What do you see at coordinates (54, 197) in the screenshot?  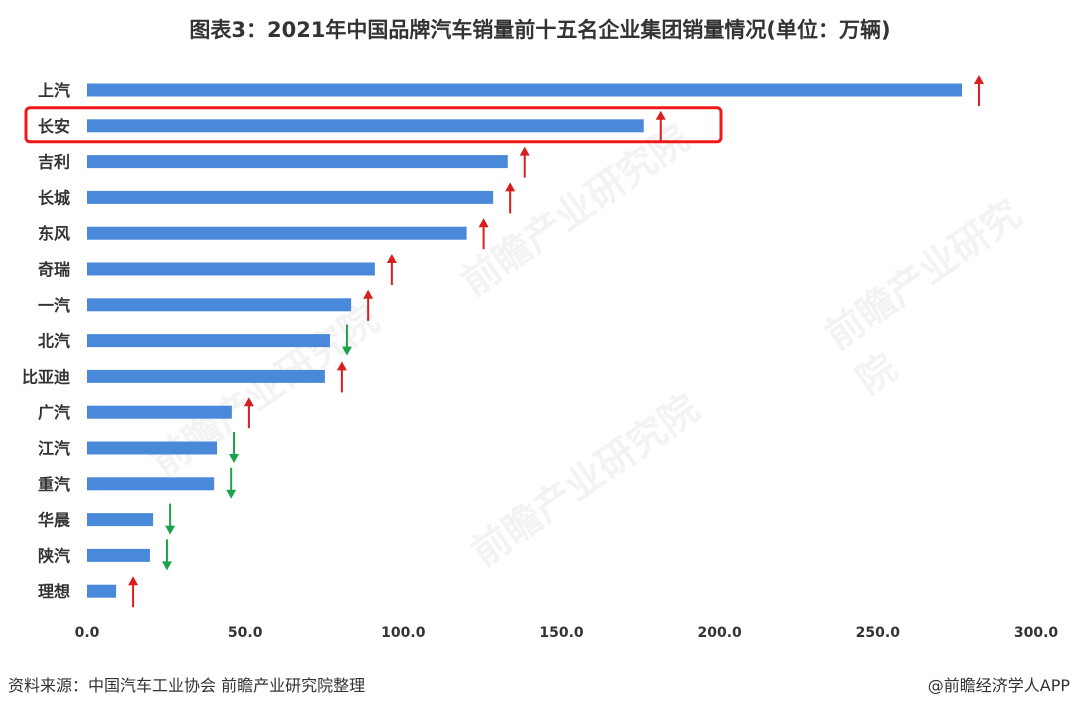 I see `category-label: 长城` at bounding box center [54, 197].